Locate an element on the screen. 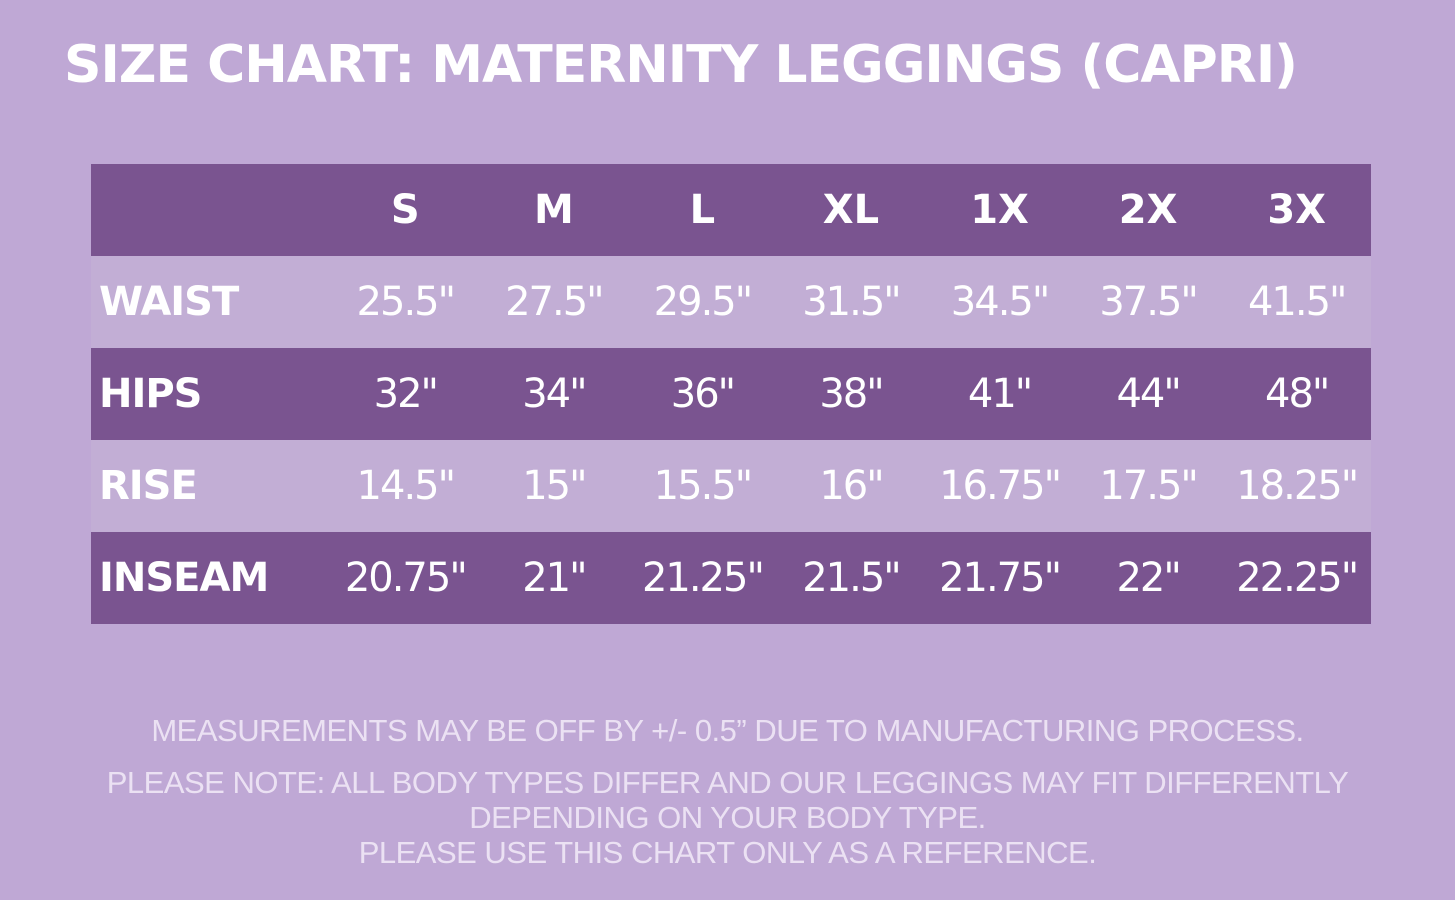 The width and height of the screenshot is (1455, 900). table-cell: 36" is located at coordinates (703, 394).